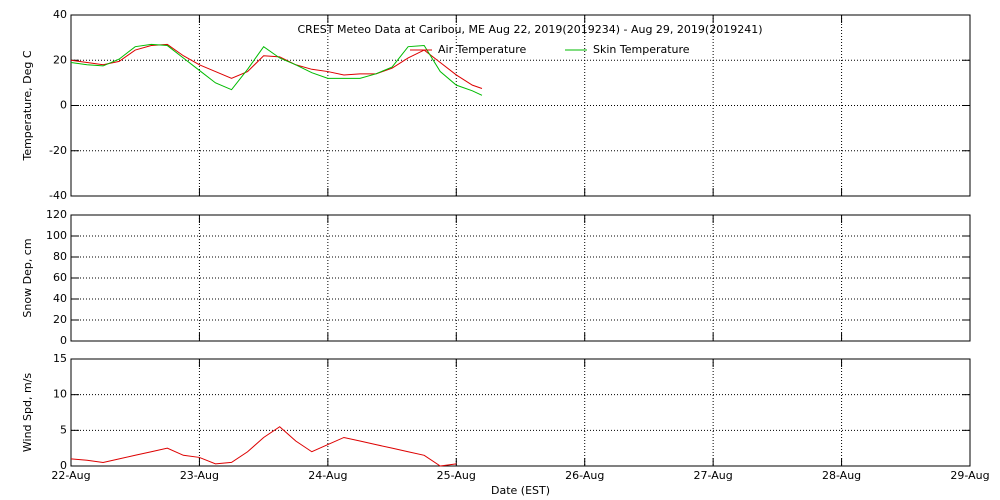  I want to click on y-tick-label: 100, so click(56, 235).